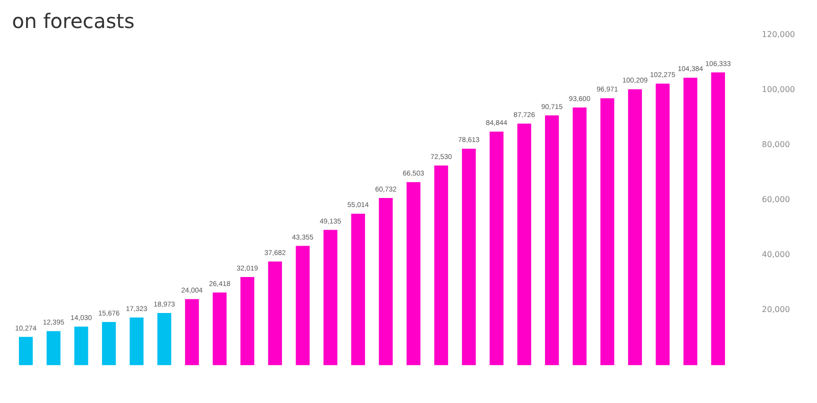 The height and width of the screenshot is (403, 817). What do you see at coordinates (776, 145) in the screenshot?
I see `y-tick-label: 80,000` at bounding box center [776, 145].